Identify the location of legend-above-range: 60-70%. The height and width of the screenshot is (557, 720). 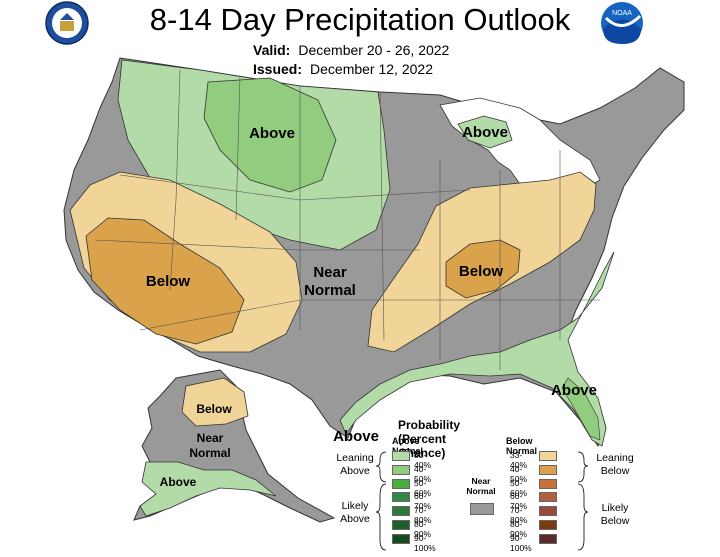
(423, 501).